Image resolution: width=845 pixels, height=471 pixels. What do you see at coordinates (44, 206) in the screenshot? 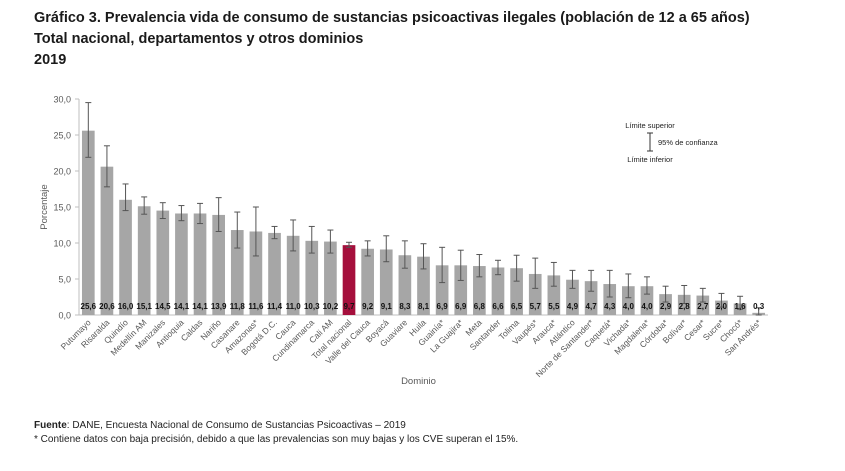
I see `y-axis-label: Porcentaje` at bounding box center [44, 206].